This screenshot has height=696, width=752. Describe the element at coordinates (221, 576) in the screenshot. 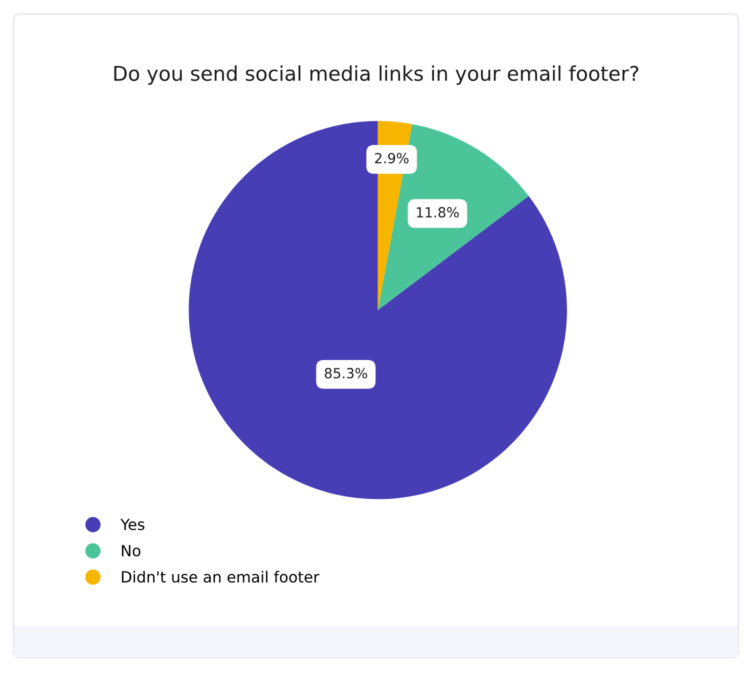

I see `legend-label: Didn't use an email footer` at that location.